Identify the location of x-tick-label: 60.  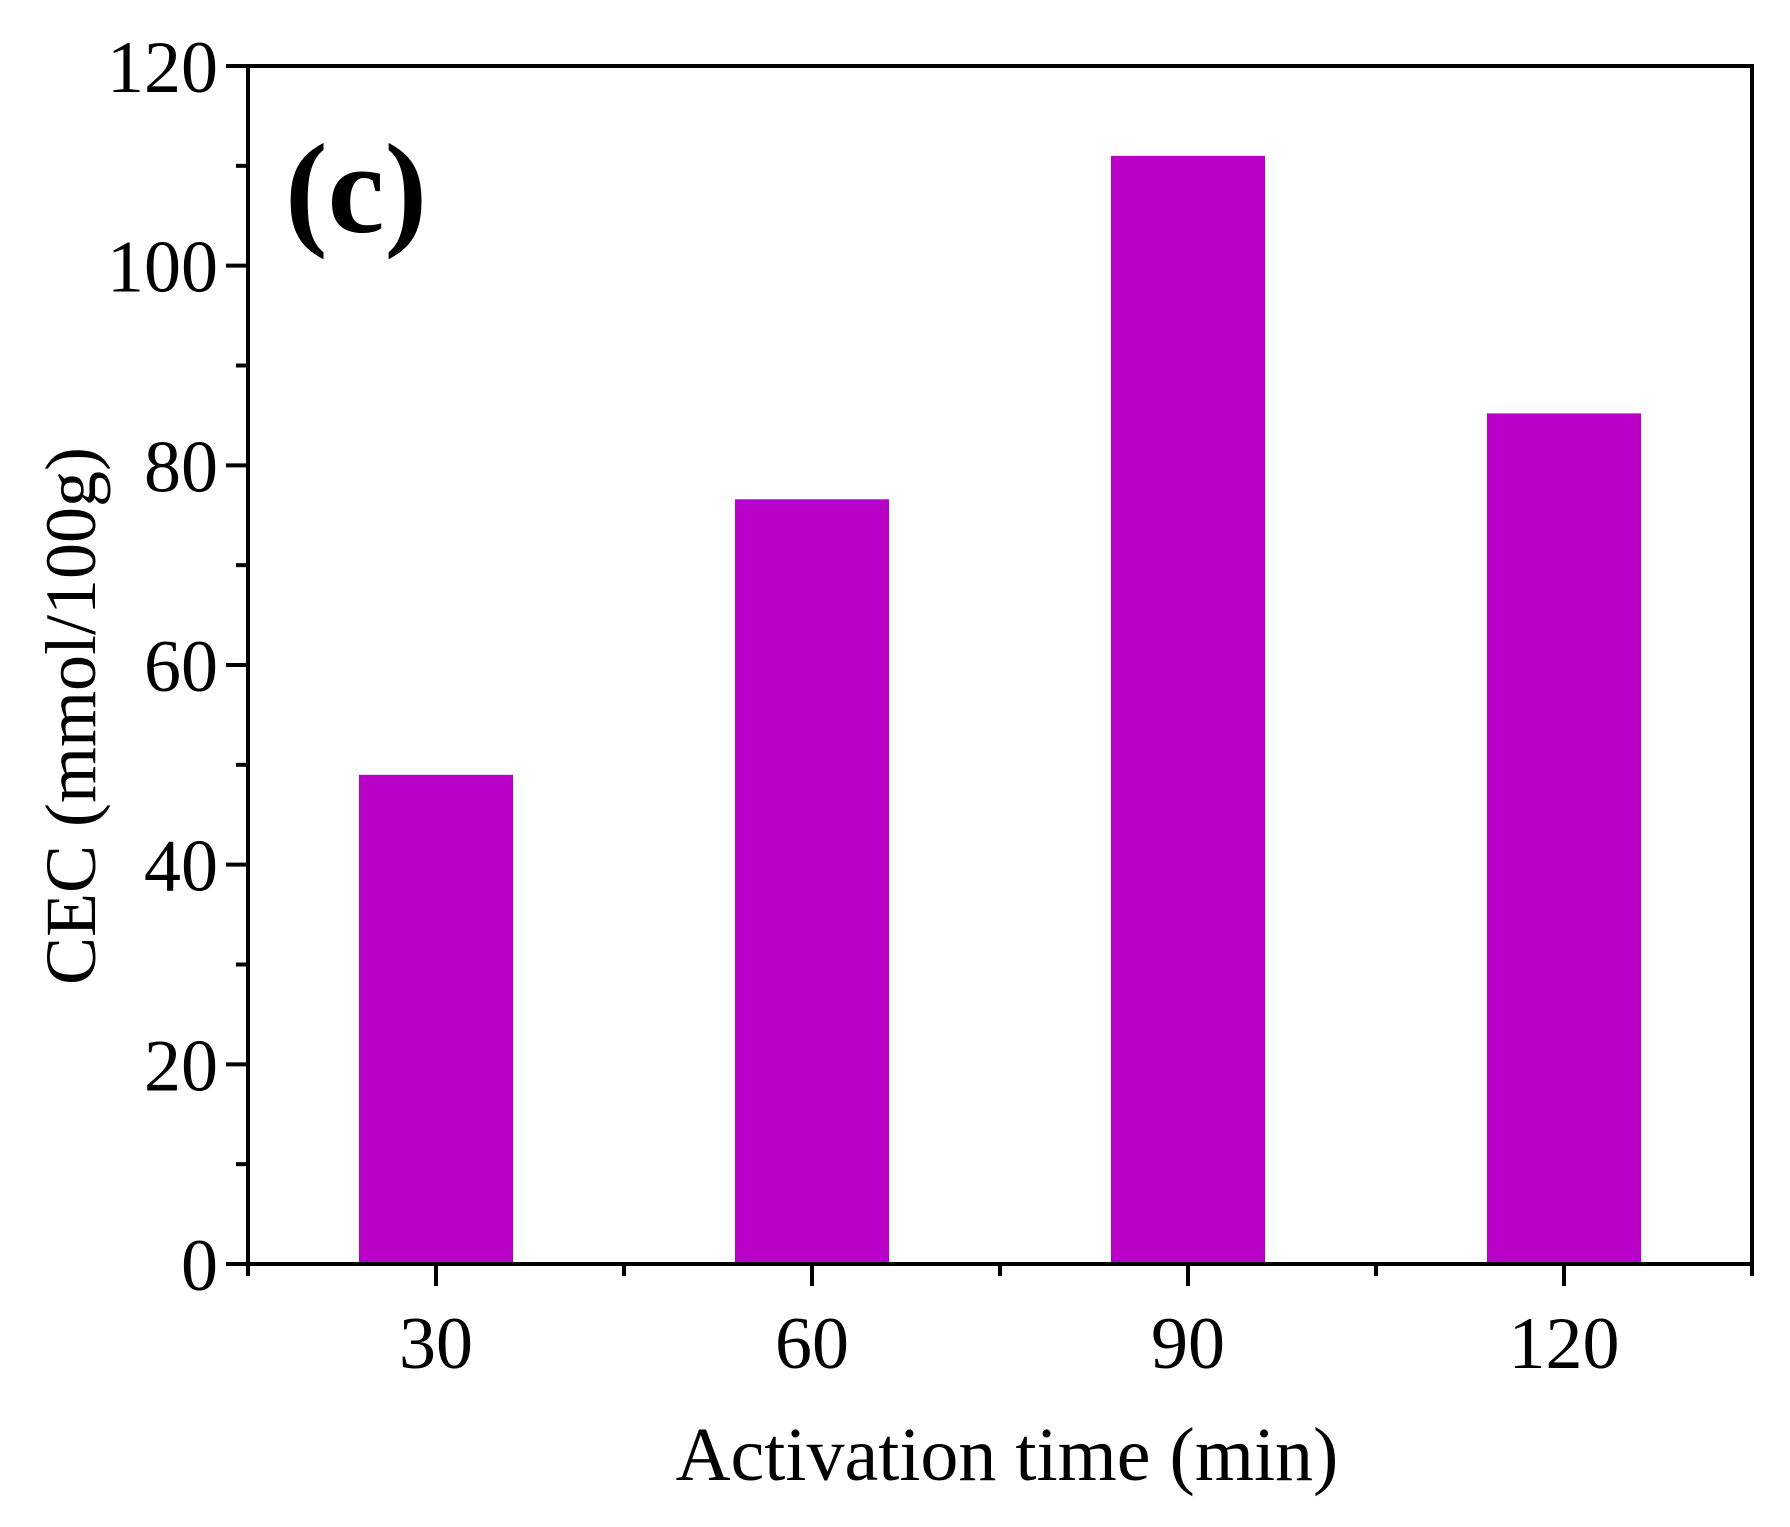
(812, 1344).